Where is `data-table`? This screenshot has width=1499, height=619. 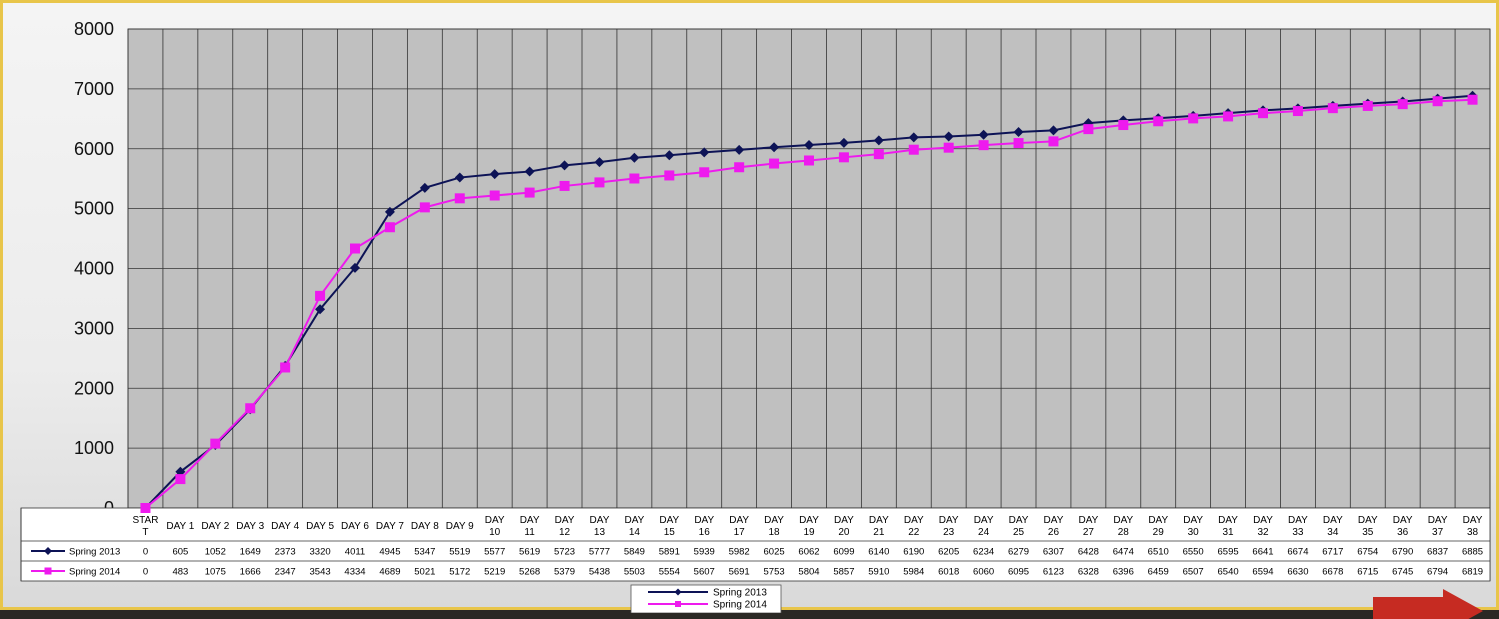
data-table is located at coordinates (755, 544).